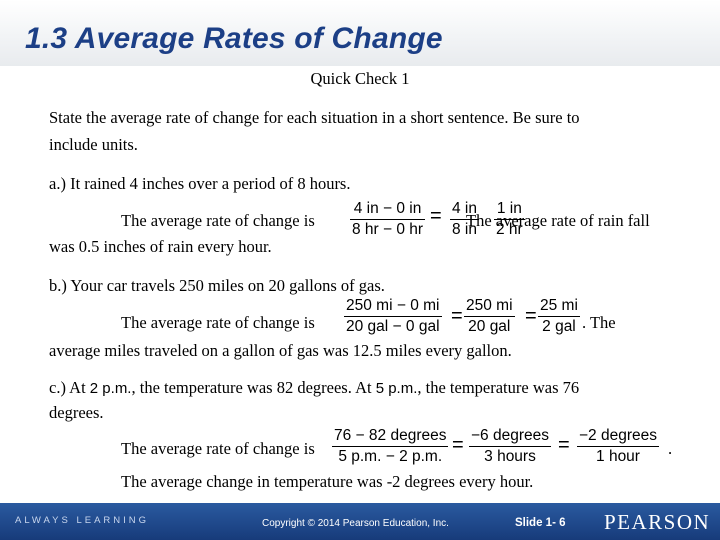 The width and height of the screenshot is (720, 540). I want to click on part-c-fraction-3: −2 degrees 1 hour, so click(618, 446).